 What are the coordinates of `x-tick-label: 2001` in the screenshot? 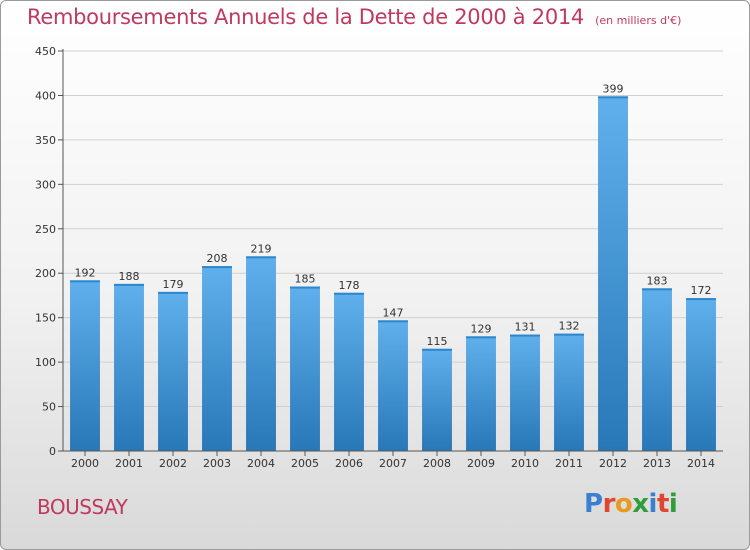 It's located at (129, 463).